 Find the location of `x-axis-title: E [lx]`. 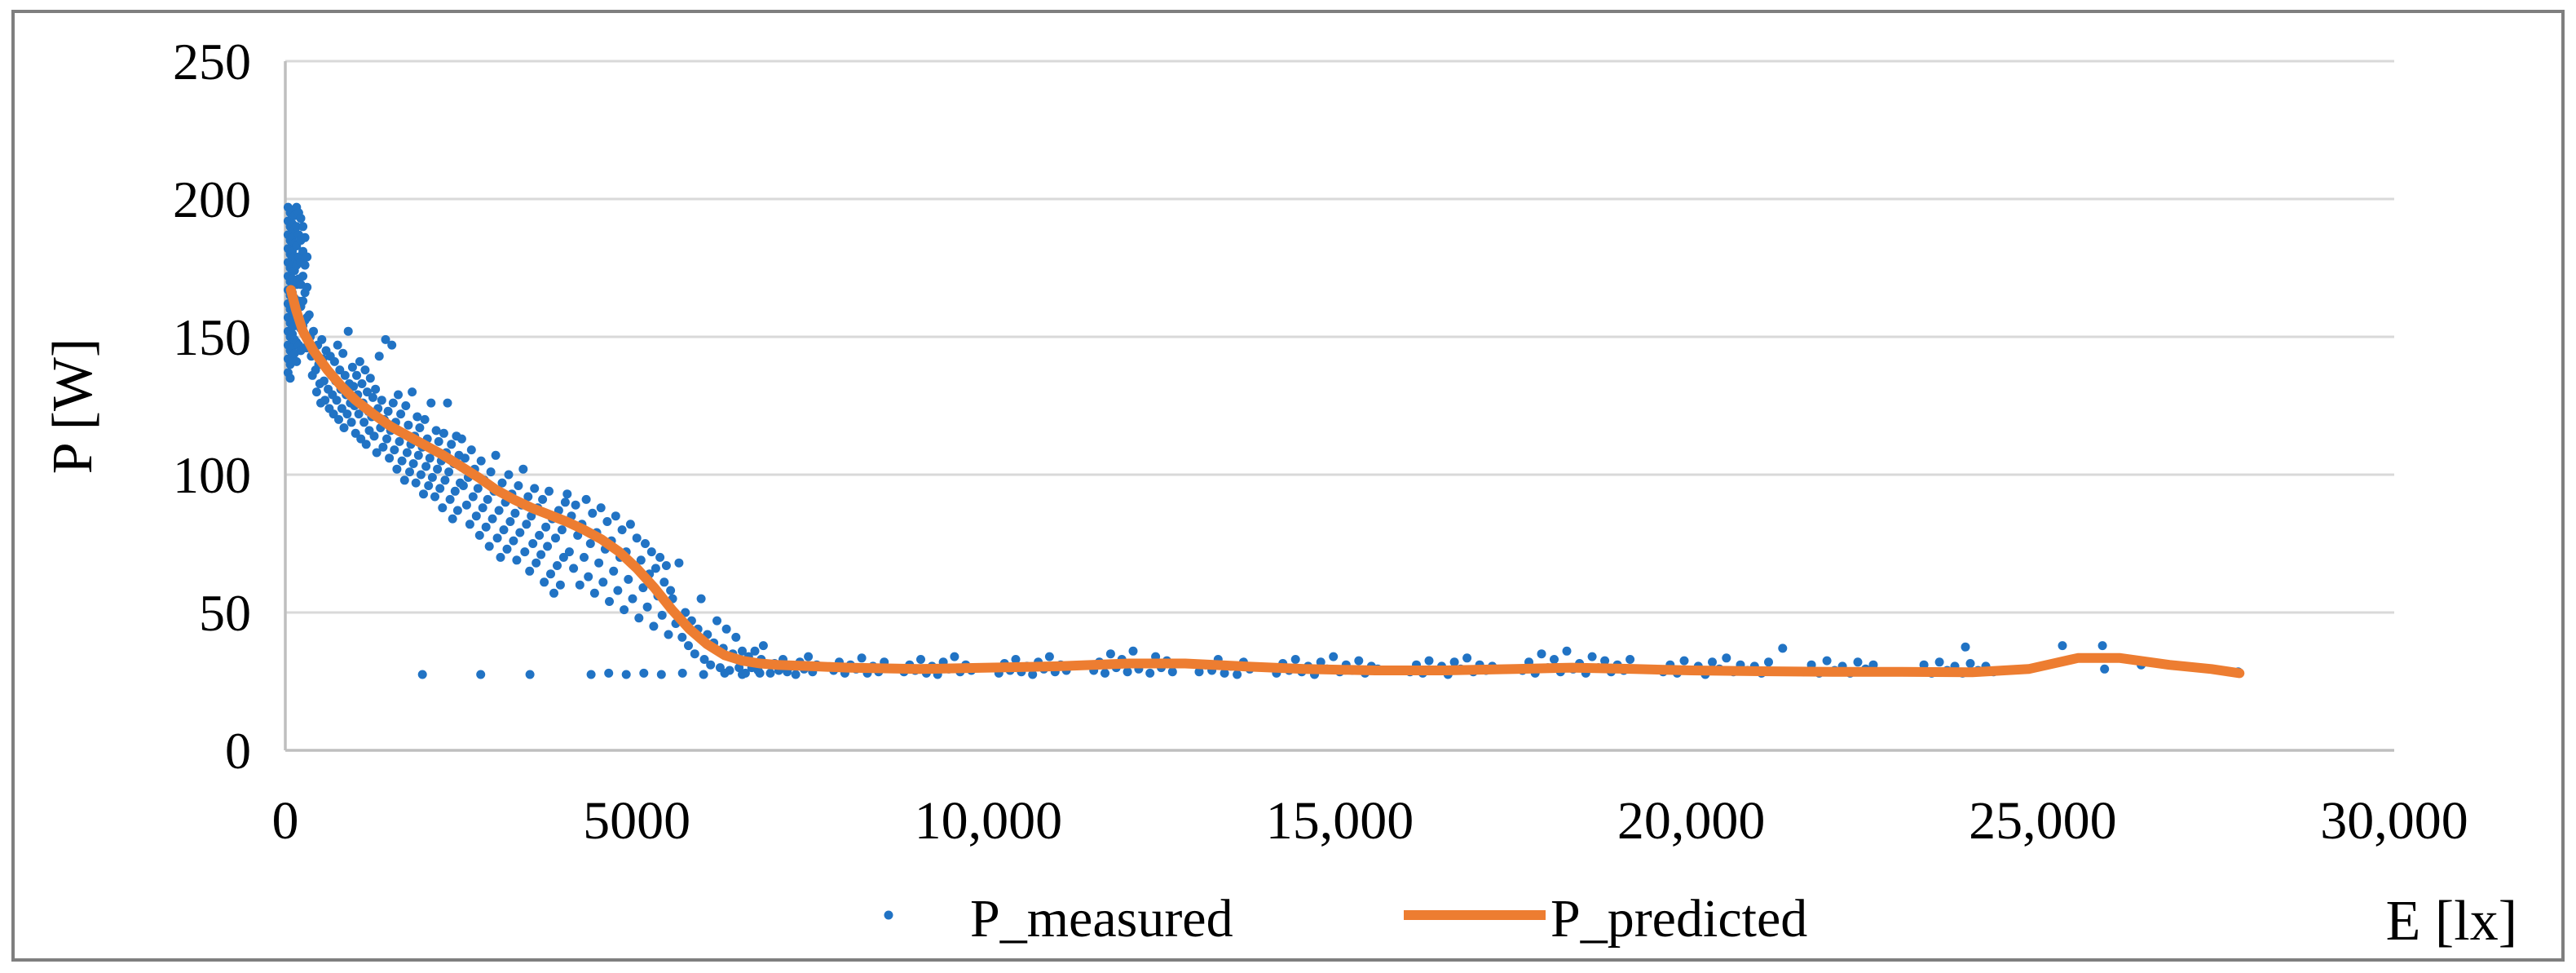

x-axis-title: E [lx] is located at coordinates (2451, 921).